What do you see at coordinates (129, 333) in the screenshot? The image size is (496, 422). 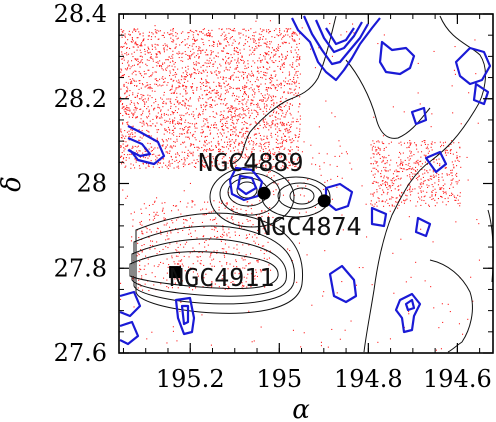 I see `blue-contour-line` at bounding box center [129, 333].